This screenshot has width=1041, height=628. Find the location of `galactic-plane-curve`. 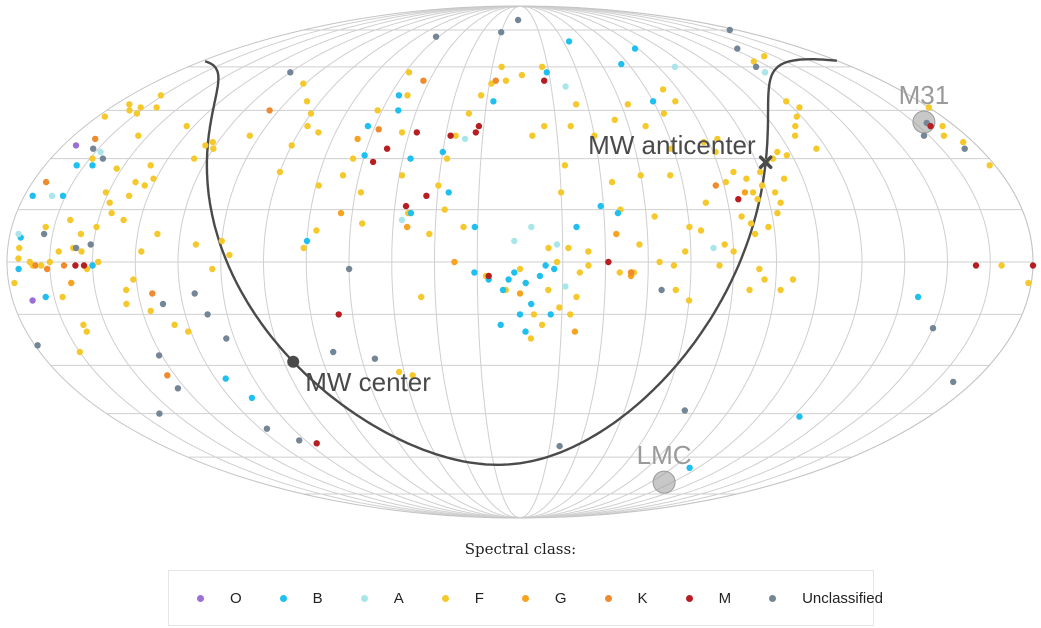

galactic-plane-curve is located at coordinates (249, 211).